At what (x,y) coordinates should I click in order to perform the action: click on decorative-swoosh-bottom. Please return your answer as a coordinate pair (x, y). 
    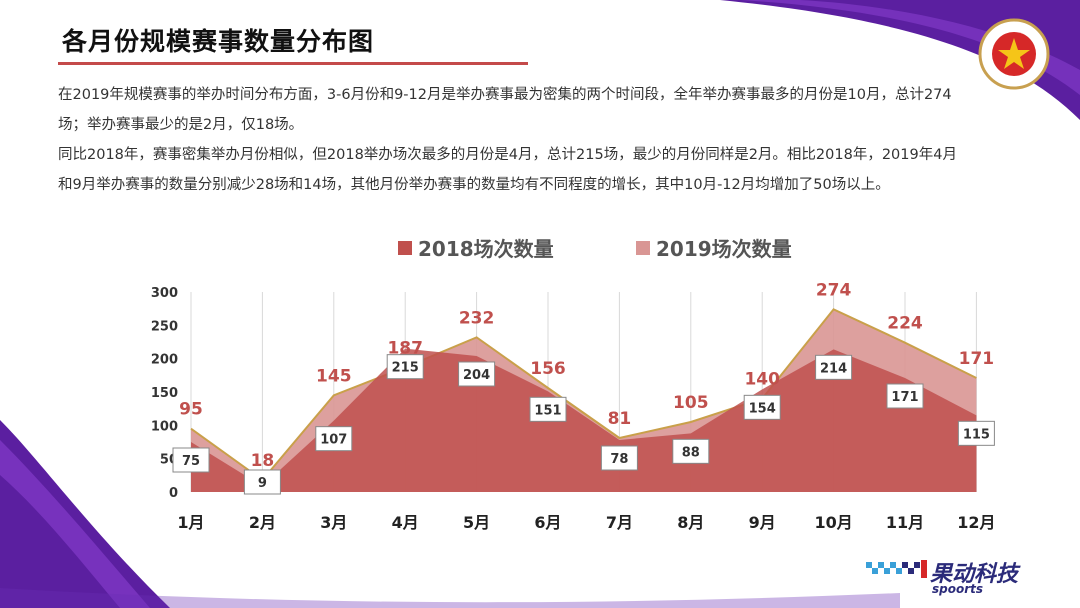
    Looking at the image, I should click on (450, 598).